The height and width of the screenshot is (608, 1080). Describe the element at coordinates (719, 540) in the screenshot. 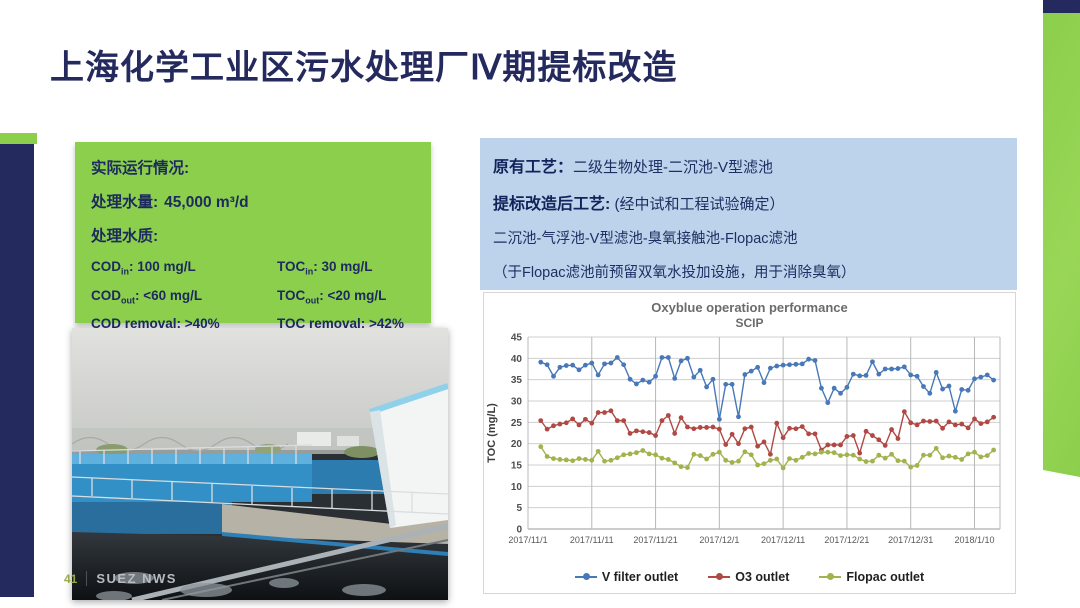

I see `x-tick-label: 2017/12/1` at that location.